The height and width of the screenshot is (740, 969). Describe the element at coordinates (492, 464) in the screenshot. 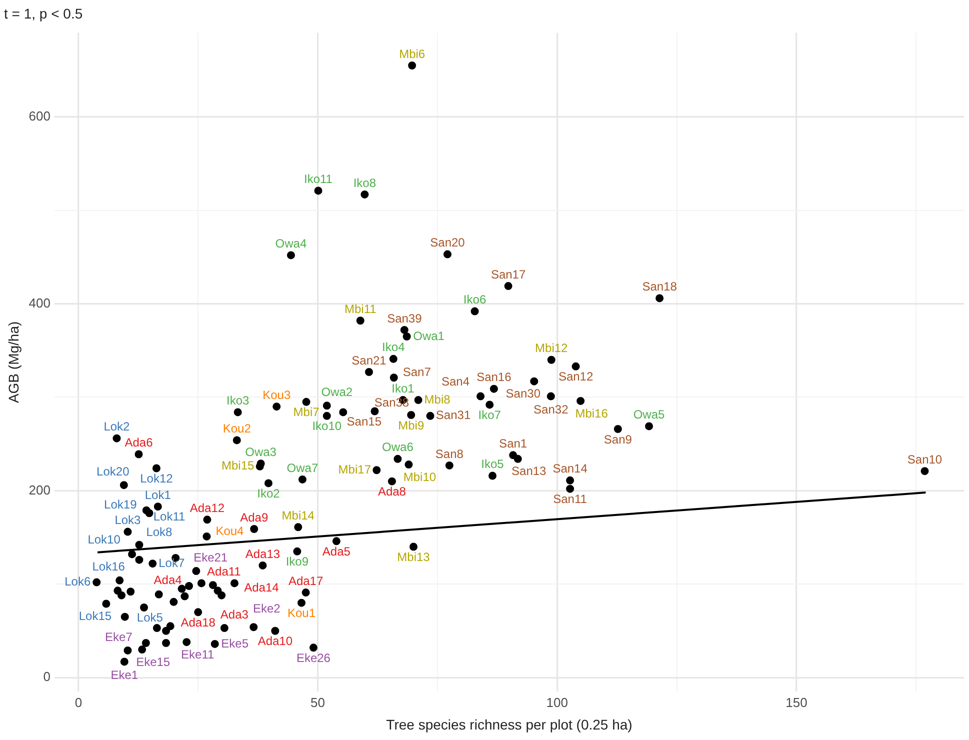

I see `data-label: Iko5` at that location.